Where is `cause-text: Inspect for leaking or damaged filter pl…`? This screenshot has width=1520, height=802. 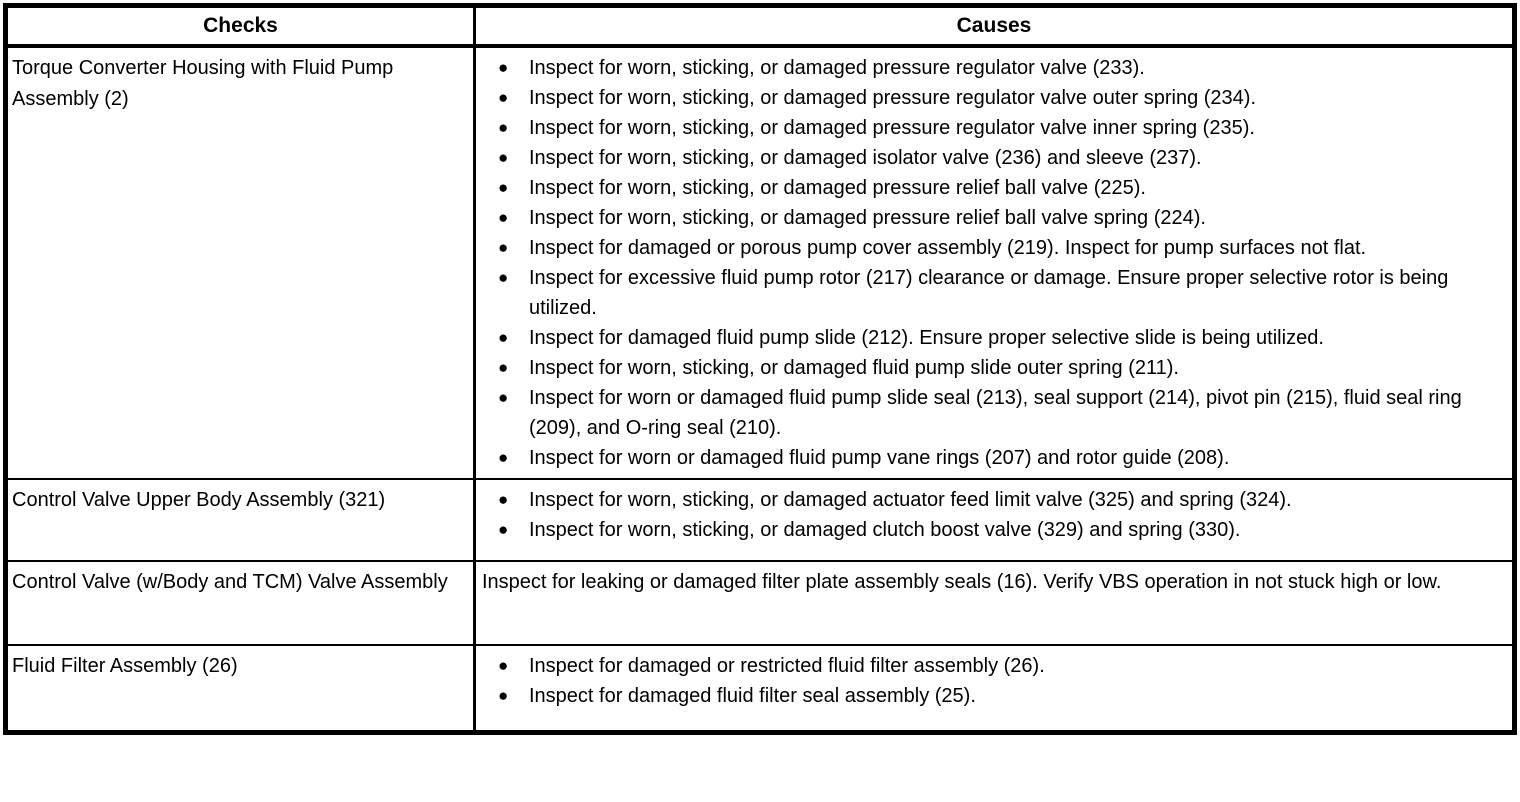
cause-text: Inspect for leaking or damaged filter pl… is located at coordinates (962, 582).